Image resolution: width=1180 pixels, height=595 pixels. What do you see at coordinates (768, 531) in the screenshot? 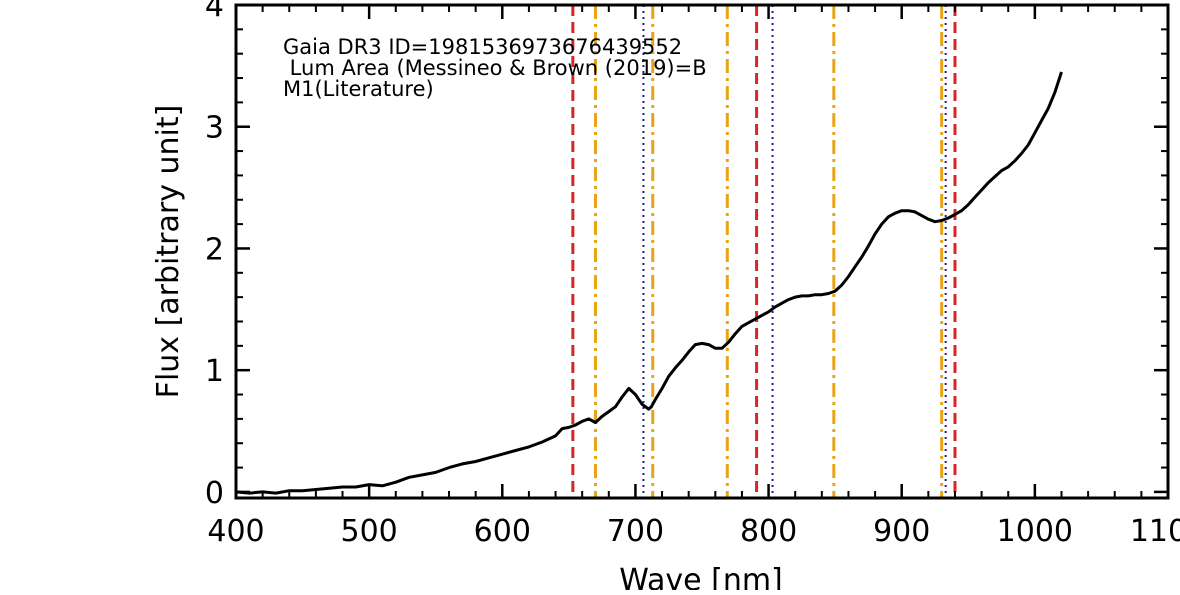
I see `x-tick-label: 800` at bounding box center [768, 531].